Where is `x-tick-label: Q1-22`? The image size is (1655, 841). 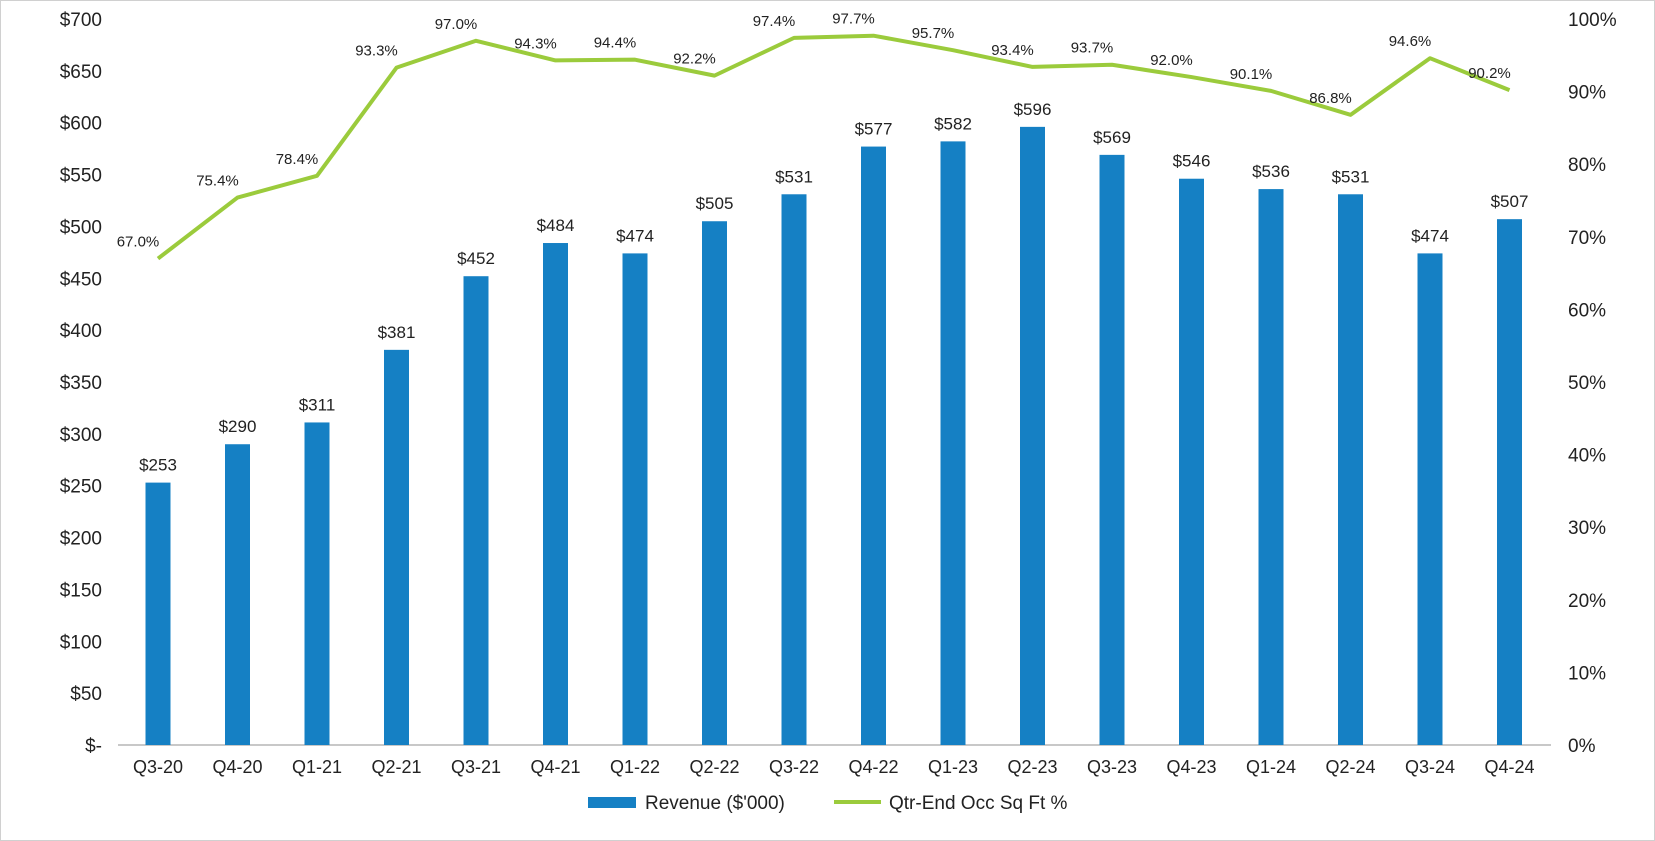
x-tick-label: Q1-22 is located at coordinates (635, 767).